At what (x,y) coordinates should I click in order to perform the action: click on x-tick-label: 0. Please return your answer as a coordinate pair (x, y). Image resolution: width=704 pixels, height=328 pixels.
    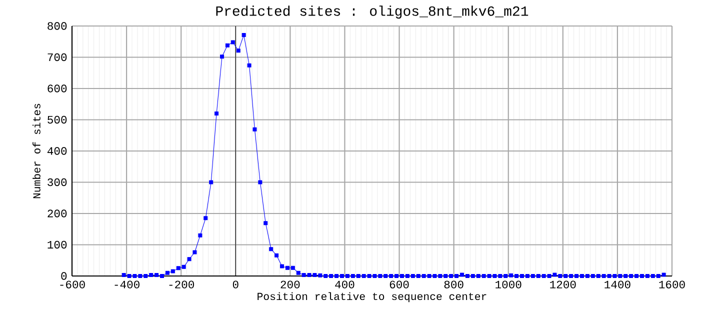
    Looking at the image, I should click on (235, 284).